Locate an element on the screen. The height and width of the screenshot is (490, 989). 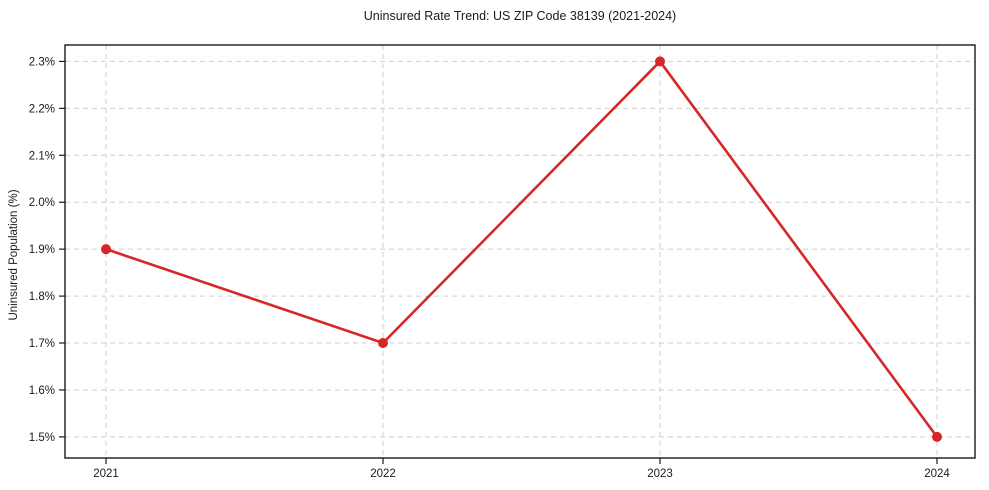
x-tick-label: 2024 is located at coordinates (937, 474).